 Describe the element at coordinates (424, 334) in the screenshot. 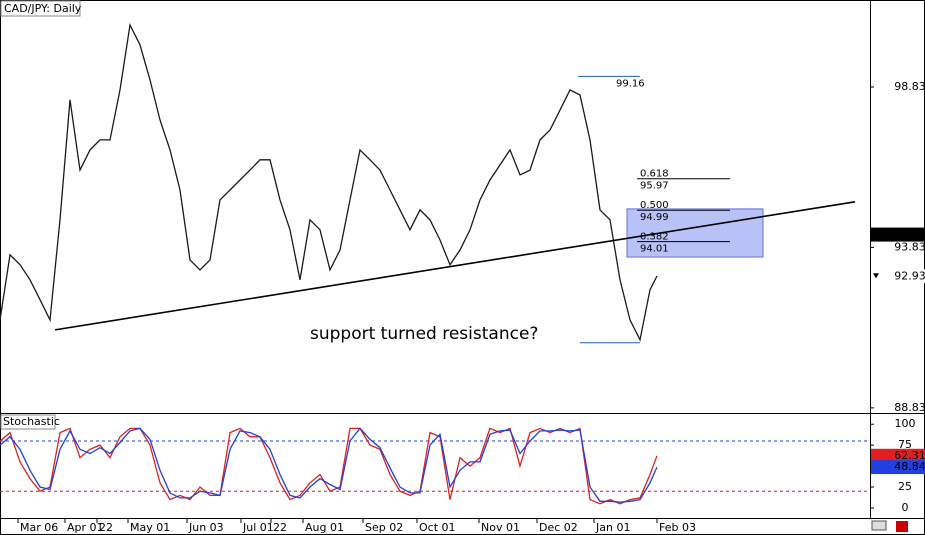

I see `annotation: support turned resistance?` at that location.